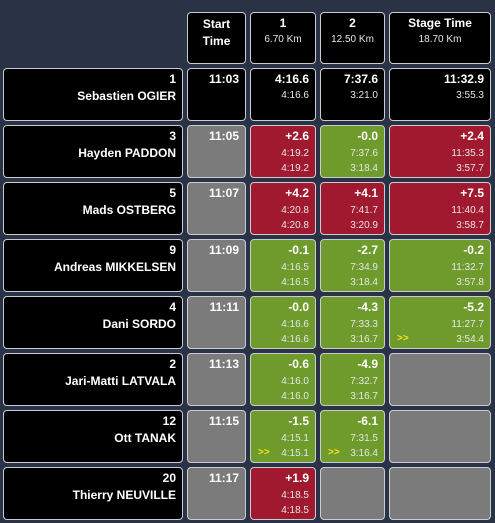 This screenshot has width=495, height=523. I want to click on column-subtitle: 12.50 Km, so click(352, 39).